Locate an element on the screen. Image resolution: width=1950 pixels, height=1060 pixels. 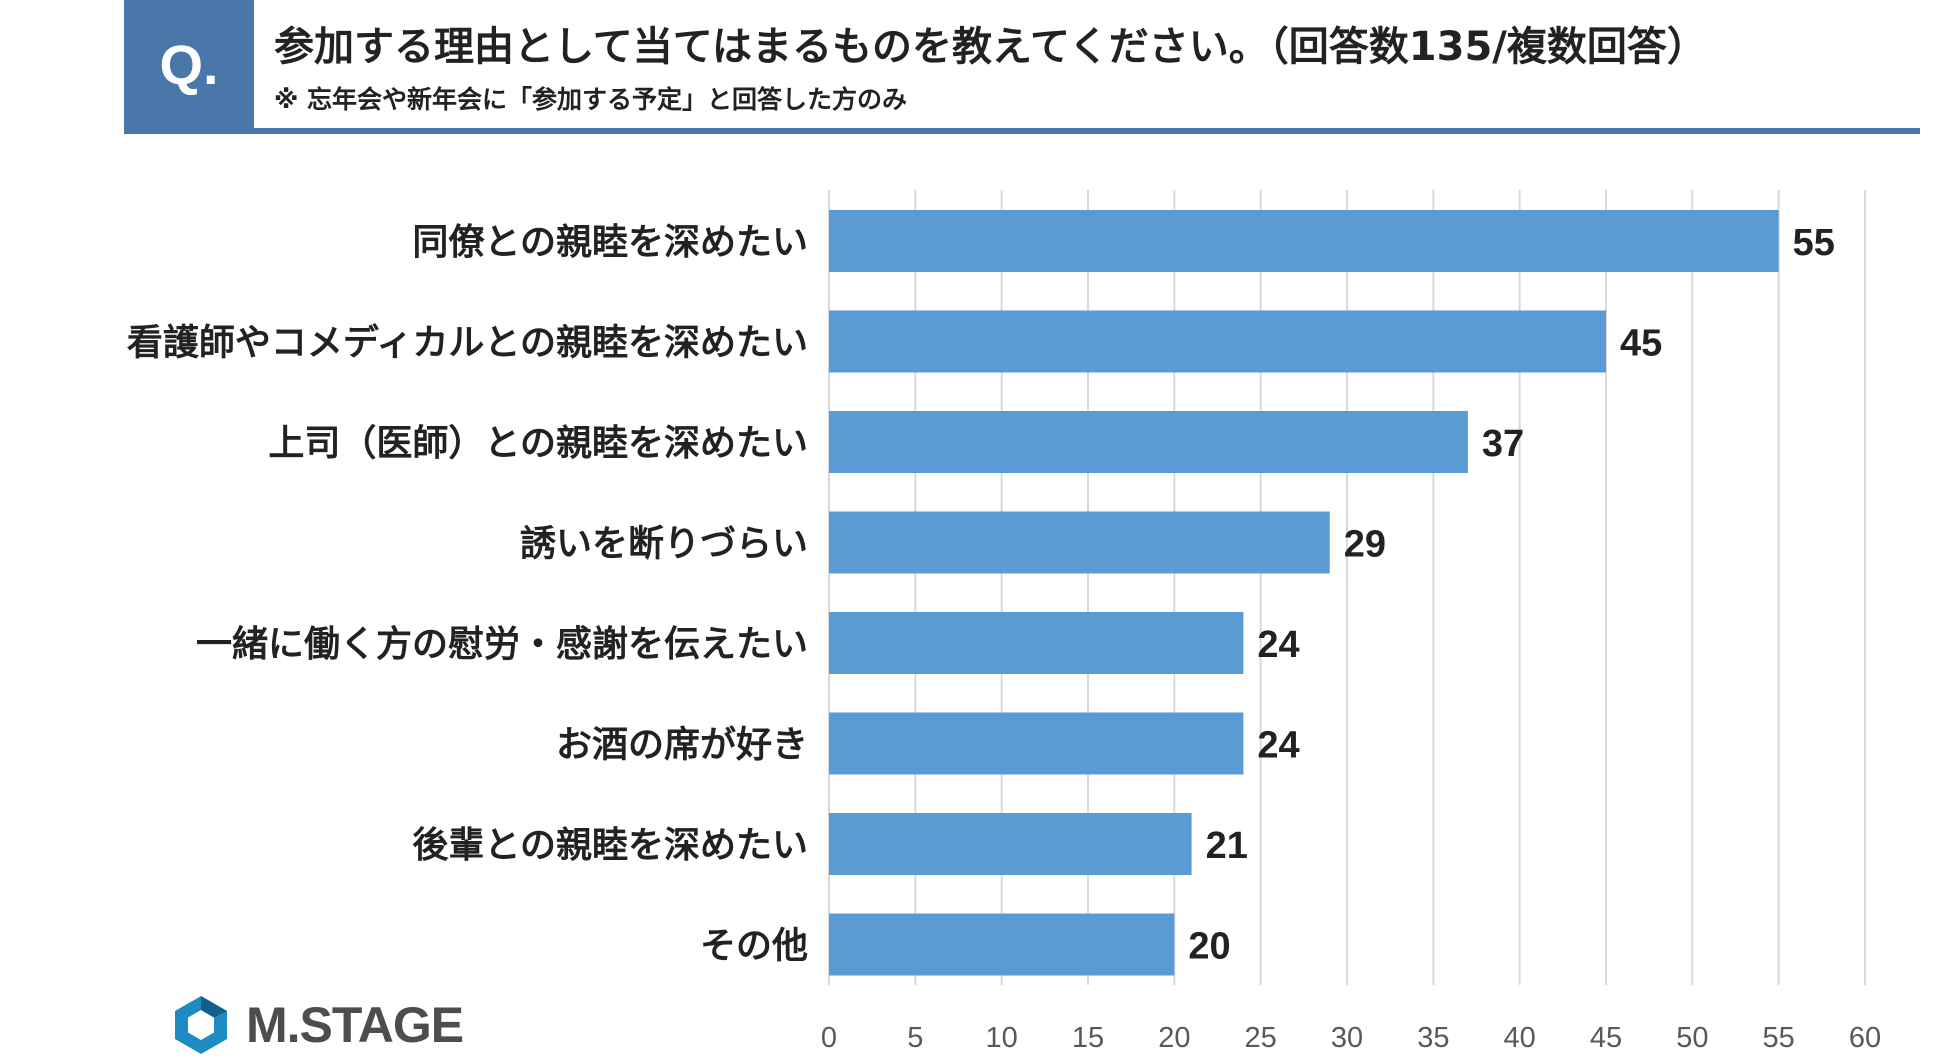
question-title: 参加する理由として当てはまるものを教えてください。（回答数135/複数回答） is located at coordinates (990, 47).